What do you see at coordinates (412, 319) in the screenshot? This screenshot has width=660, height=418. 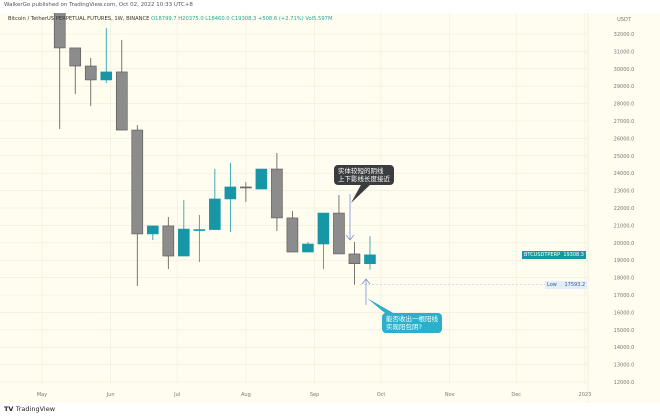 I see `annotation-line: 能否收出一根阳线` at bounding box center [412, 319].